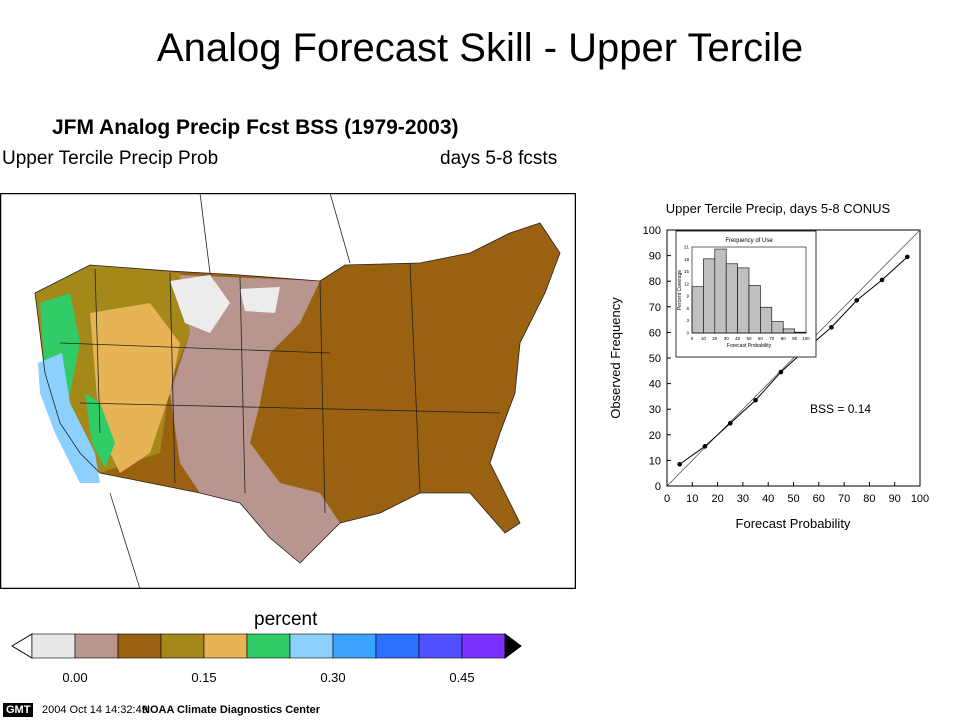 The height and width of the screenshot is (720, 960). I want to click on inset-x-tick-label: 80, so click(784, 338).